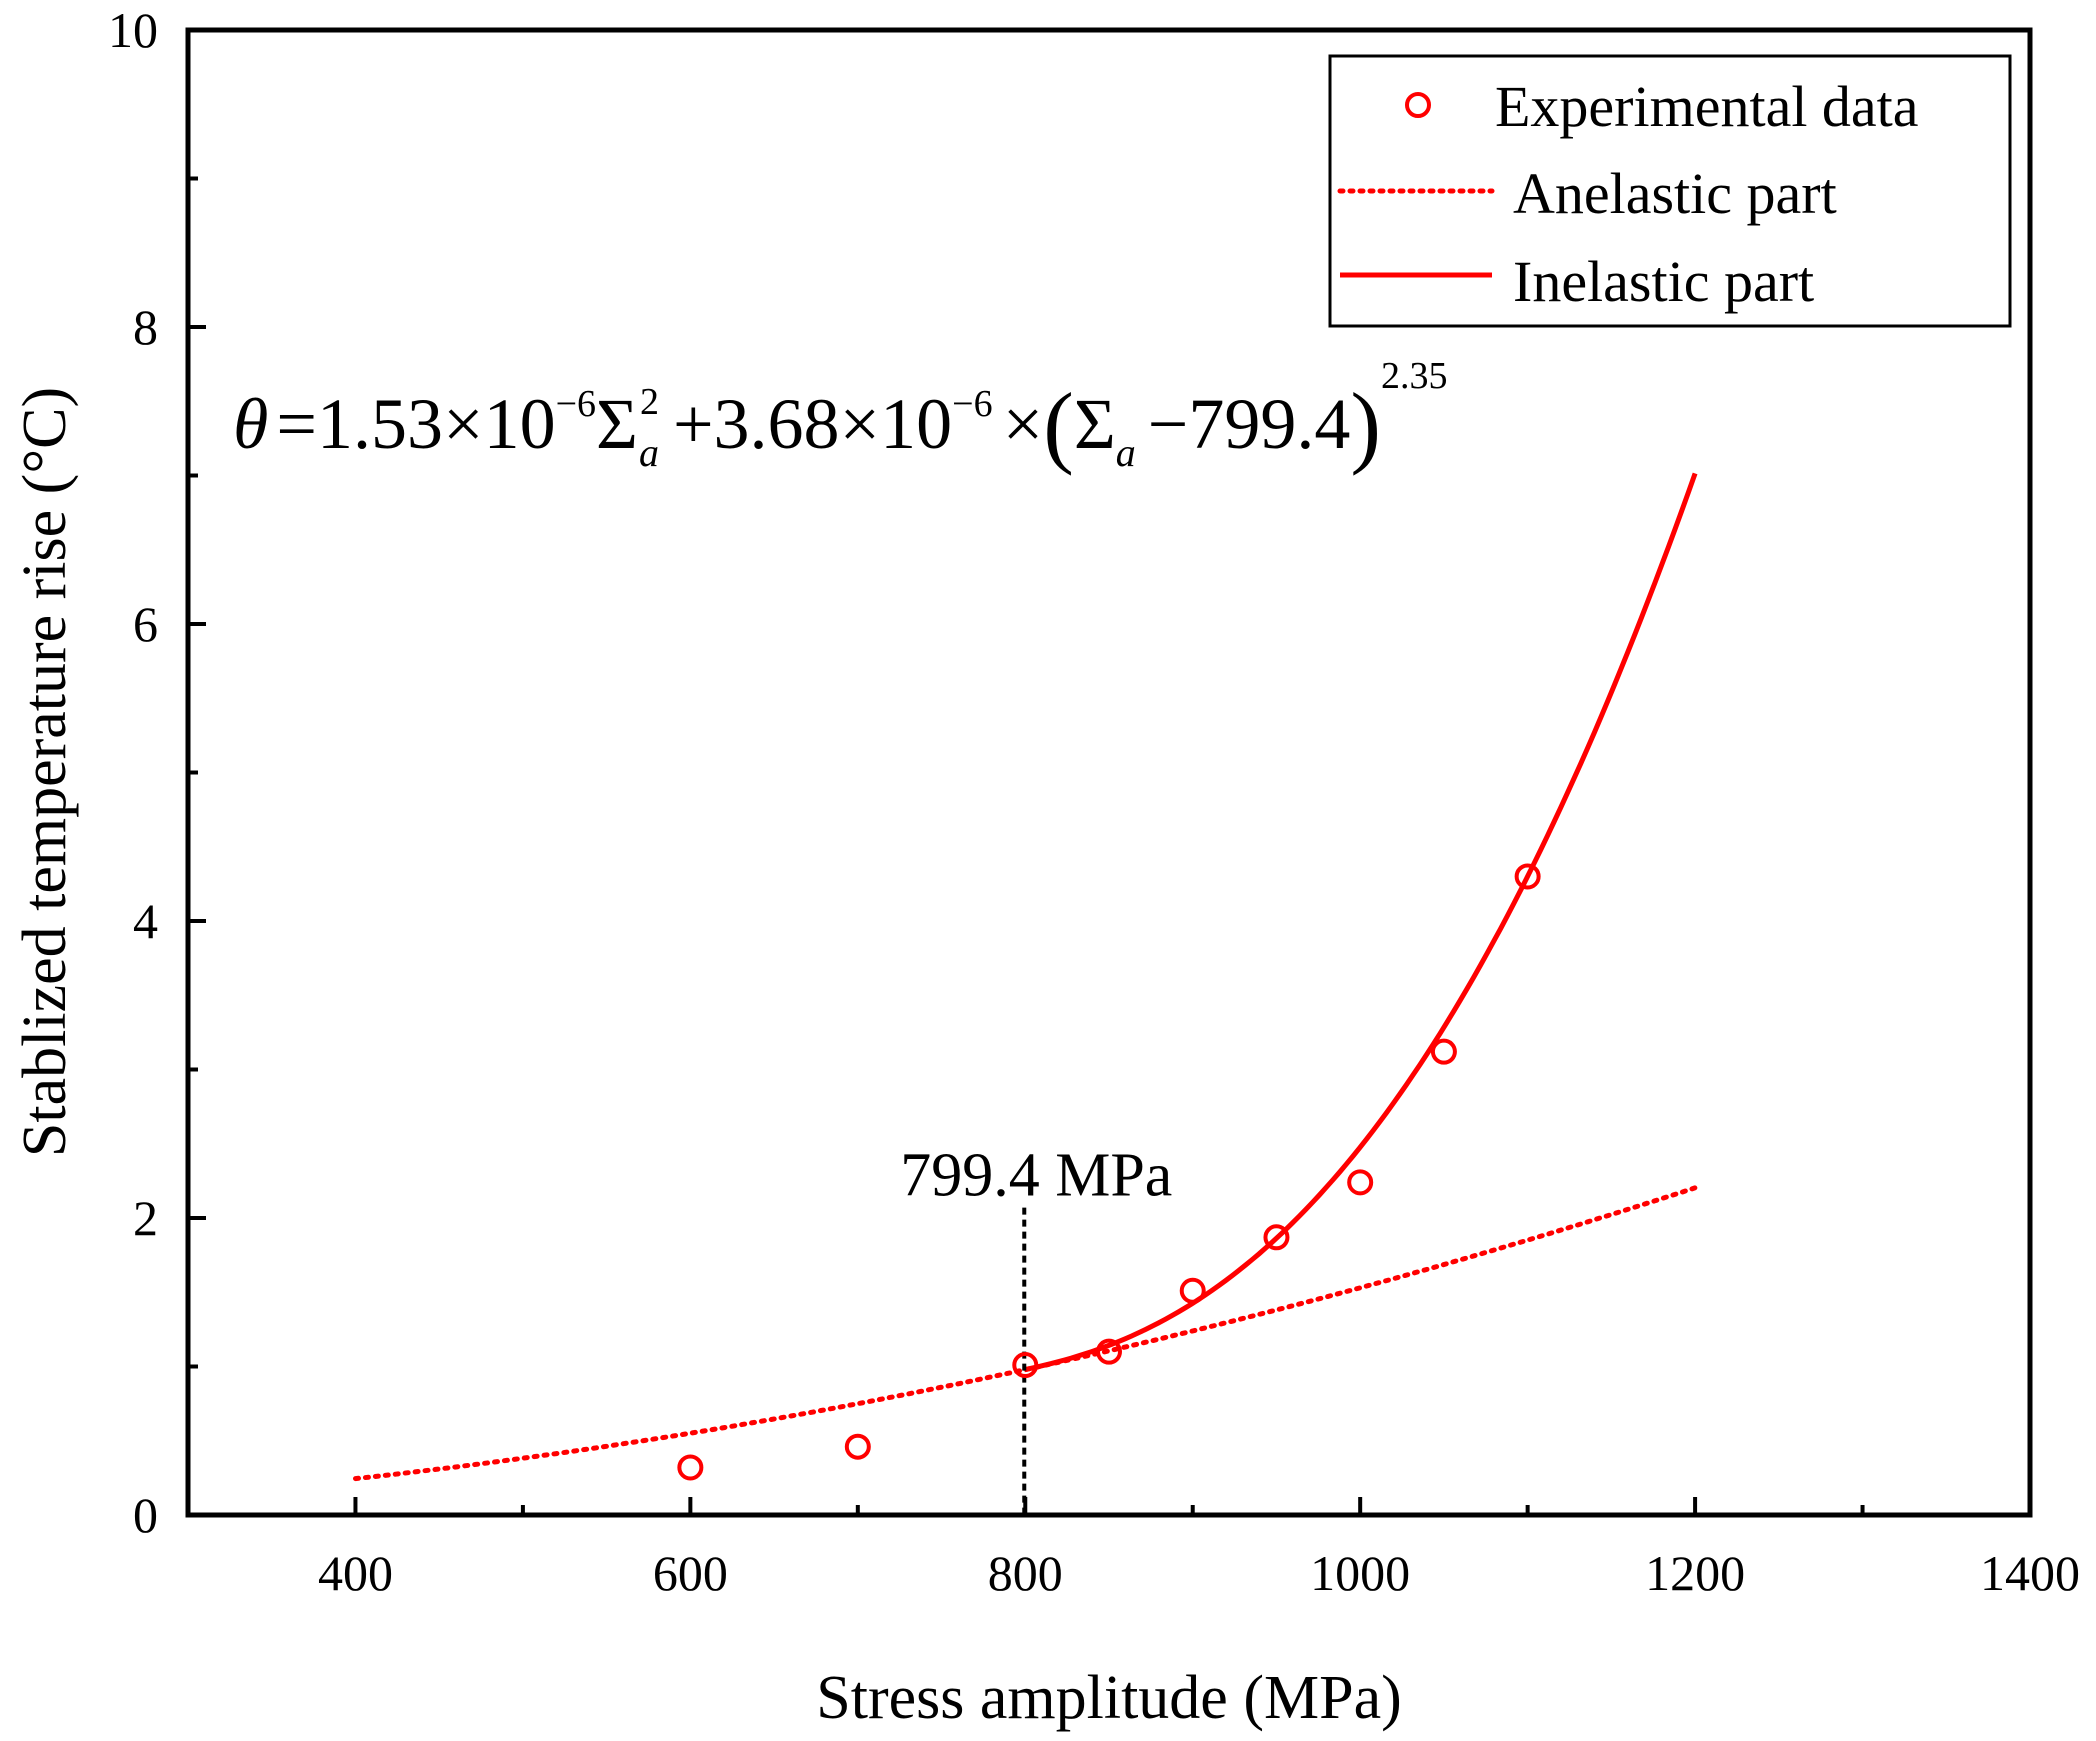 The height and width of the screenshot is (1741, 2096). Describe the element at coordinates (690, 1573) in the screenshot. I see `x-tick-label: 600` at that location.